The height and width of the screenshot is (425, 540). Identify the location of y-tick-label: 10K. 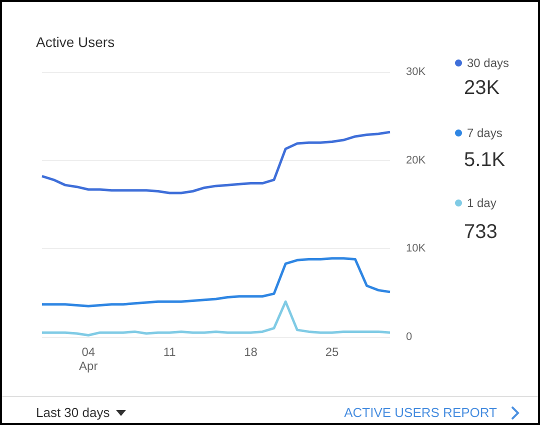
(416, 248).